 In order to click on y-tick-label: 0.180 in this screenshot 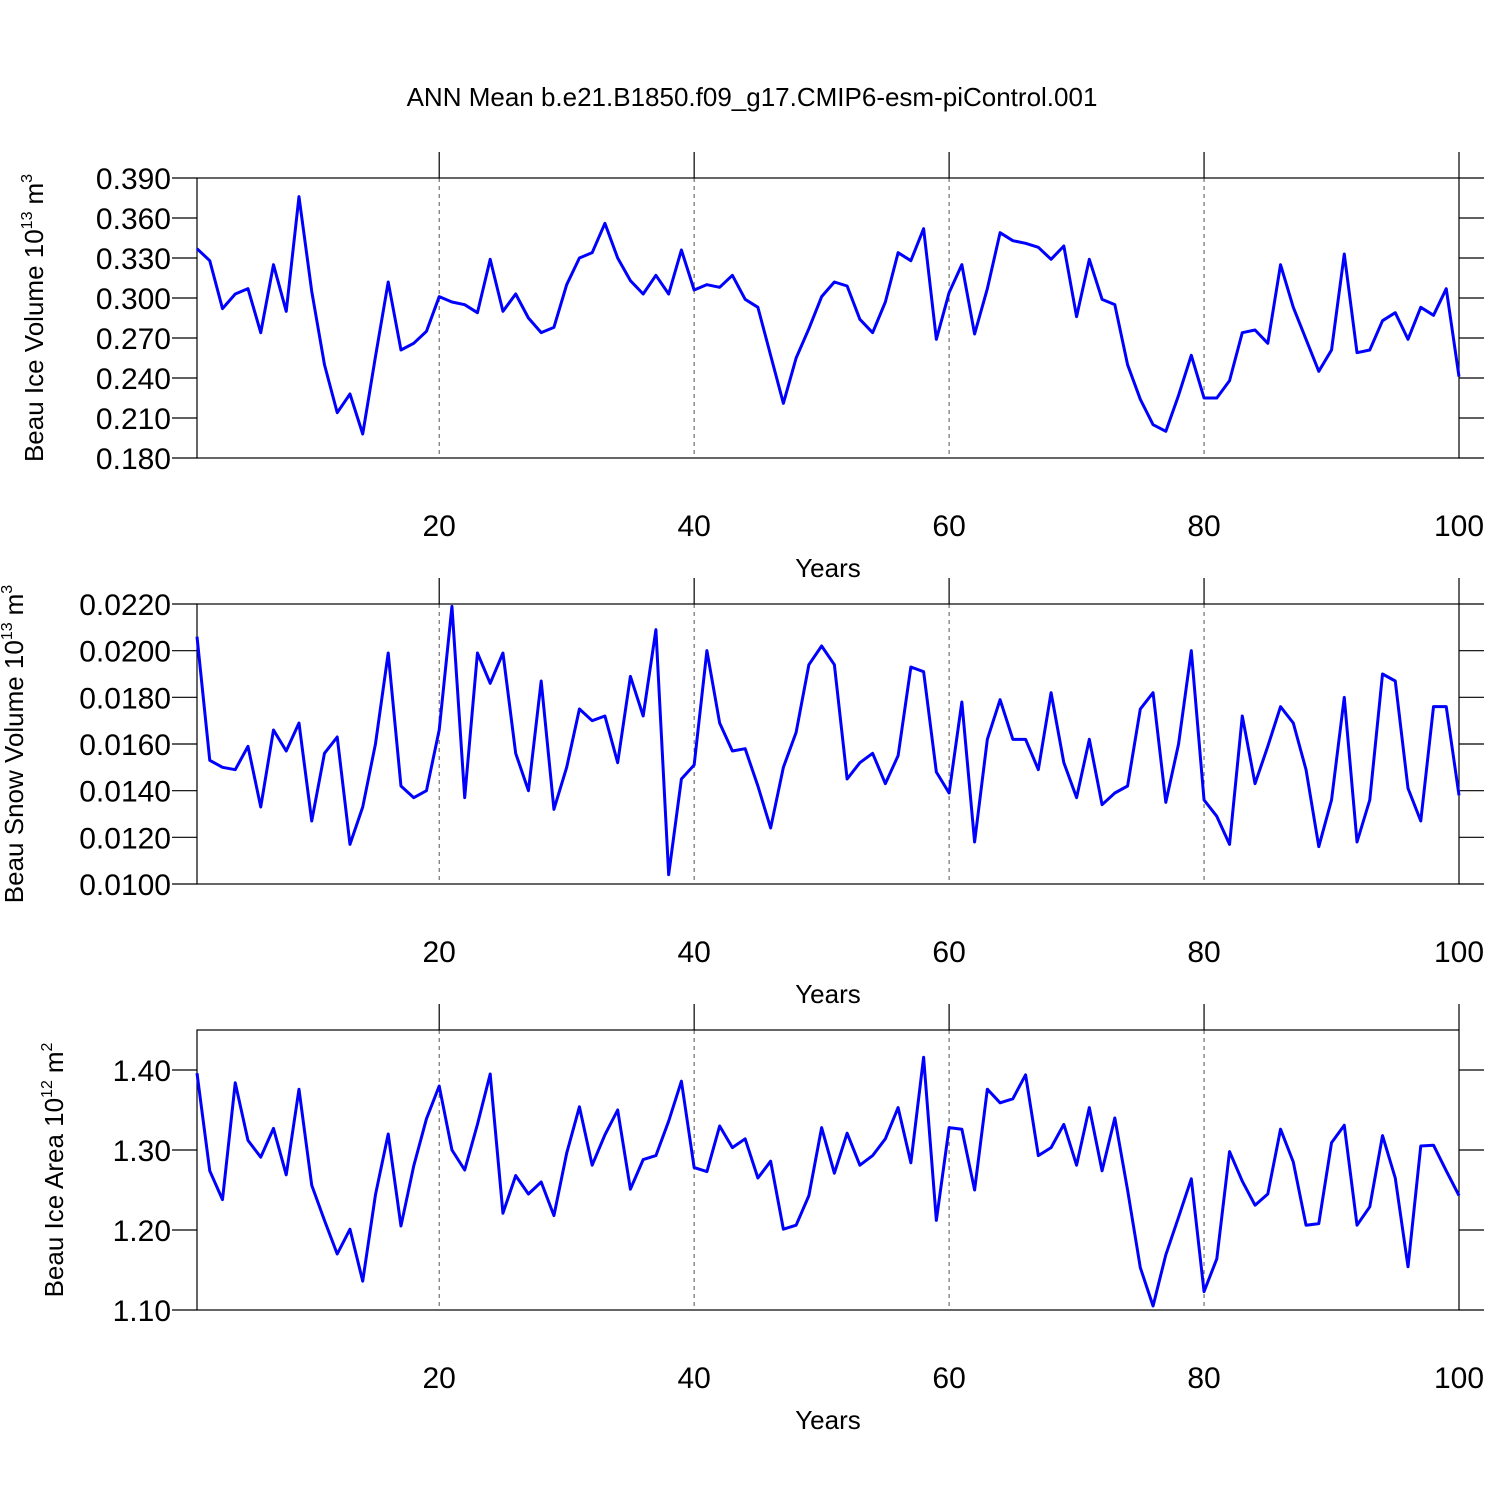, I will do `click(133, 459)`.